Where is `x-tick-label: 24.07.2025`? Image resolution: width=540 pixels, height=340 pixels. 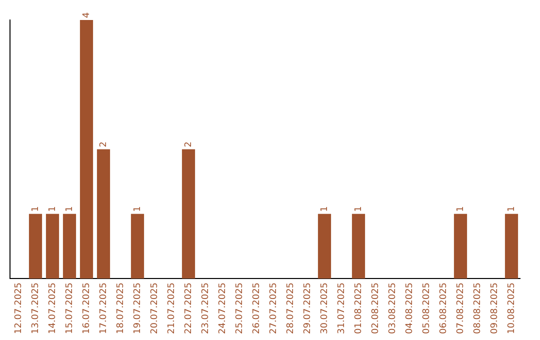 x-tick-label: 24.07.2025 is located at coordinates (223, 308).